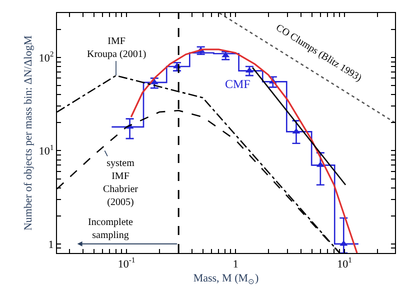  Describe the element at coordinates (235, 264) in the screenshot. I see `x-tick-label: 1` at that location.